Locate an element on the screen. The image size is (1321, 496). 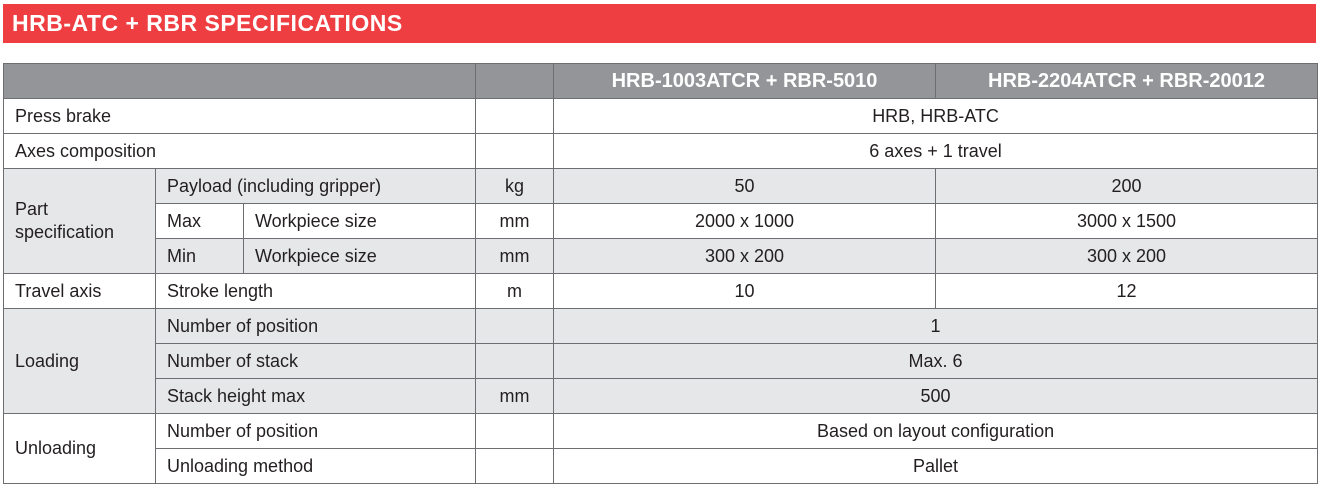
value-cell: 200 is located at coordinates (1127, 186).